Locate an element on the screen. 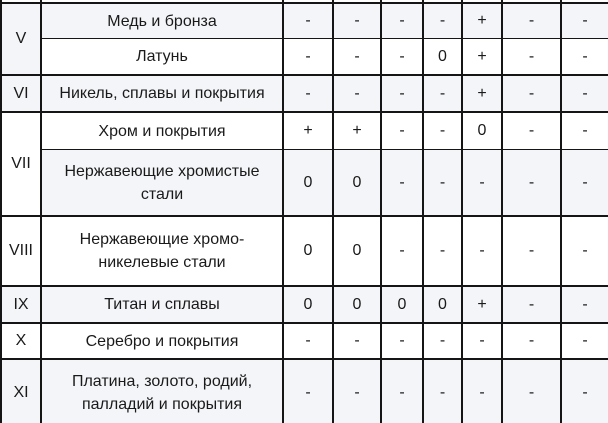 The width and height of the screenshot is (608, 423). material-cell: Латунь is located at coordinates (162, 57).